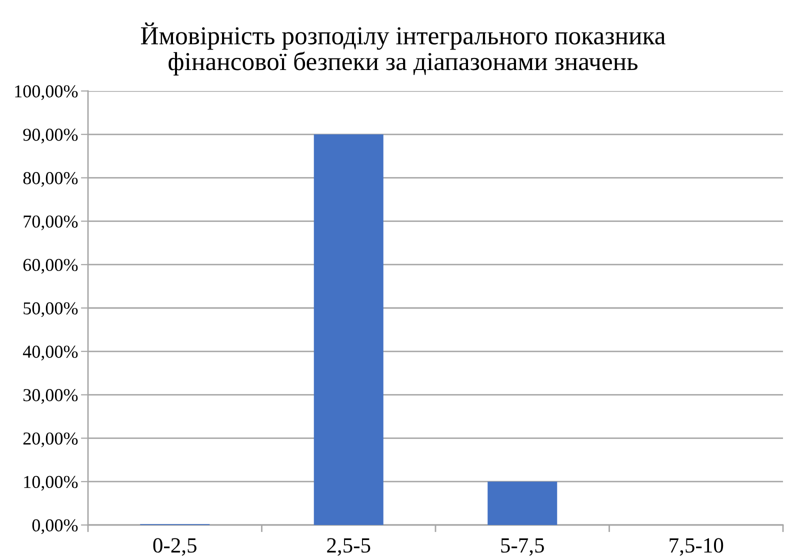 This screenshot has width=789, height=560. What do you see at coordinates (55, 526) in the screenshot?
I see `y-tick-label: 0,00%` at bounding box center [55, 526].